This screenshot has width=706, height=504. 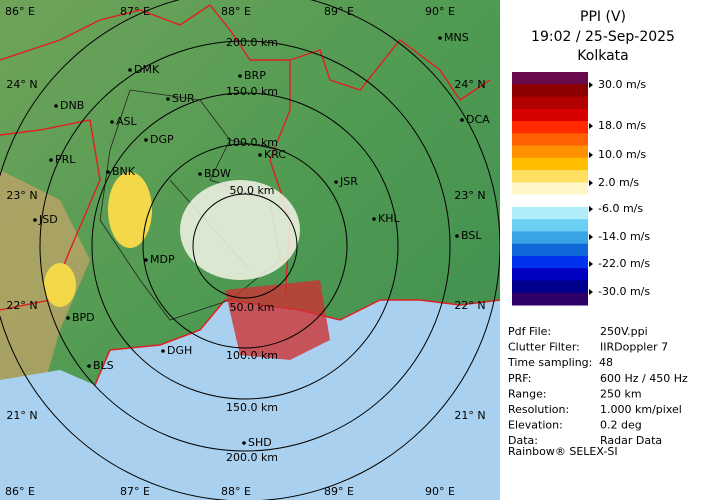 What do you see at coordinates (621, 393) in the screenshot?
I see `info-value: 250 km` at bounding box center [621, 393].